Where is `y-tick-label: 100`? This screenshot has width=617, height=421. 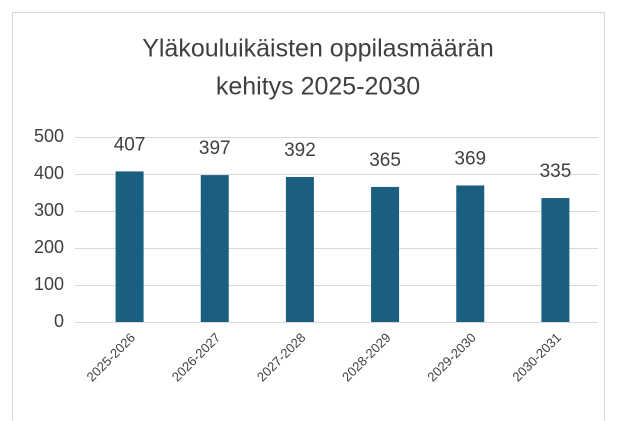
y-tick-label: 100 is located at coordinates (49, 284).